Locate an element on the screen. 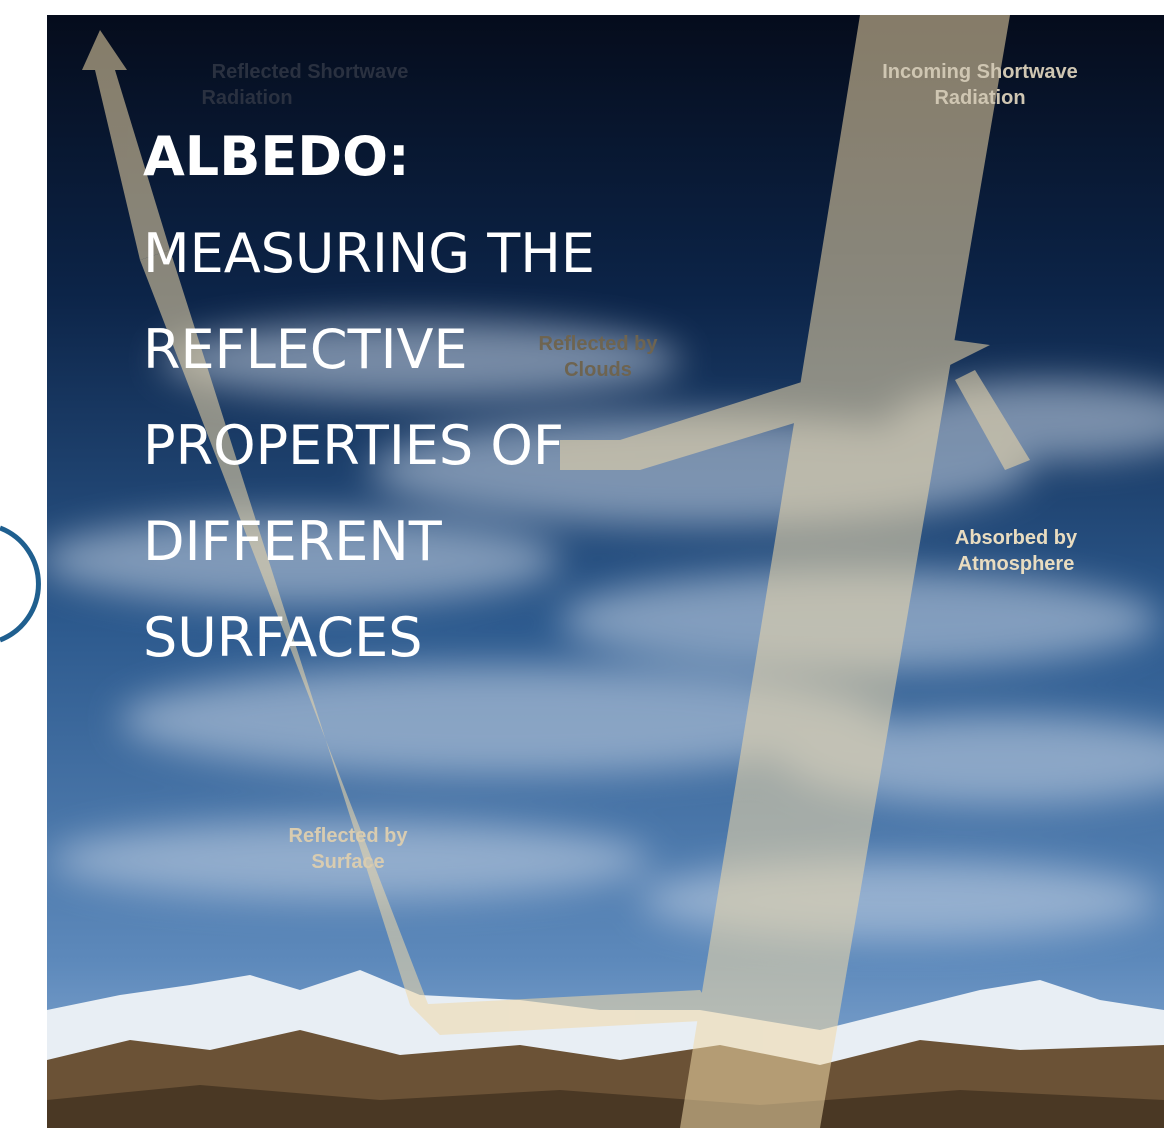  subtitle-line: REFLECTIVE is located at coordinates (305, 349).